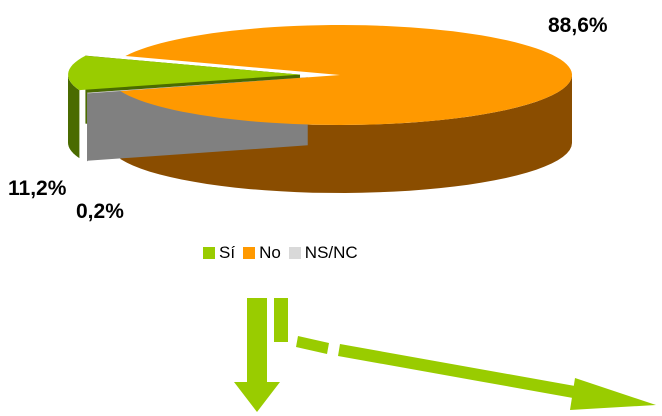 The image size is (662, 416). I want to click on legend-item-si: Sí, so click(219, 253).